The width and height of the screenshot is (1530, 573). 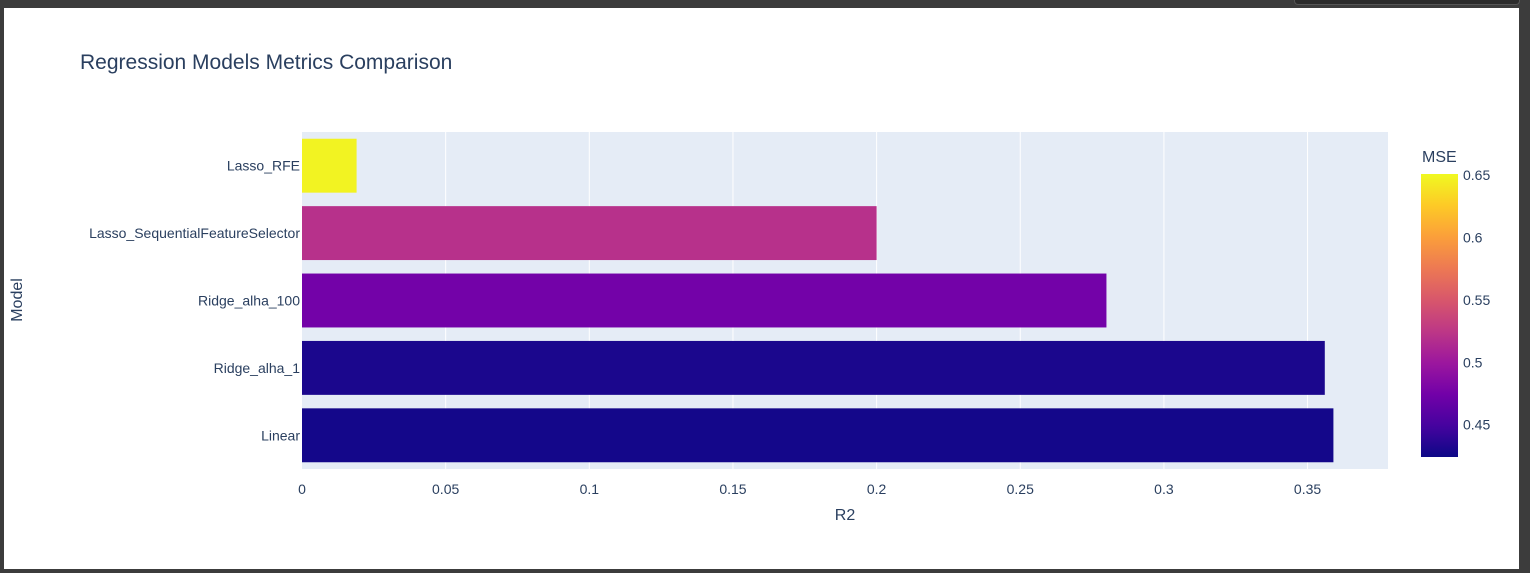 What do you see at coordinates (732, 489) in the screenshot?
I see `x-tick-label: 0.15` at bounding box center [732, 489].